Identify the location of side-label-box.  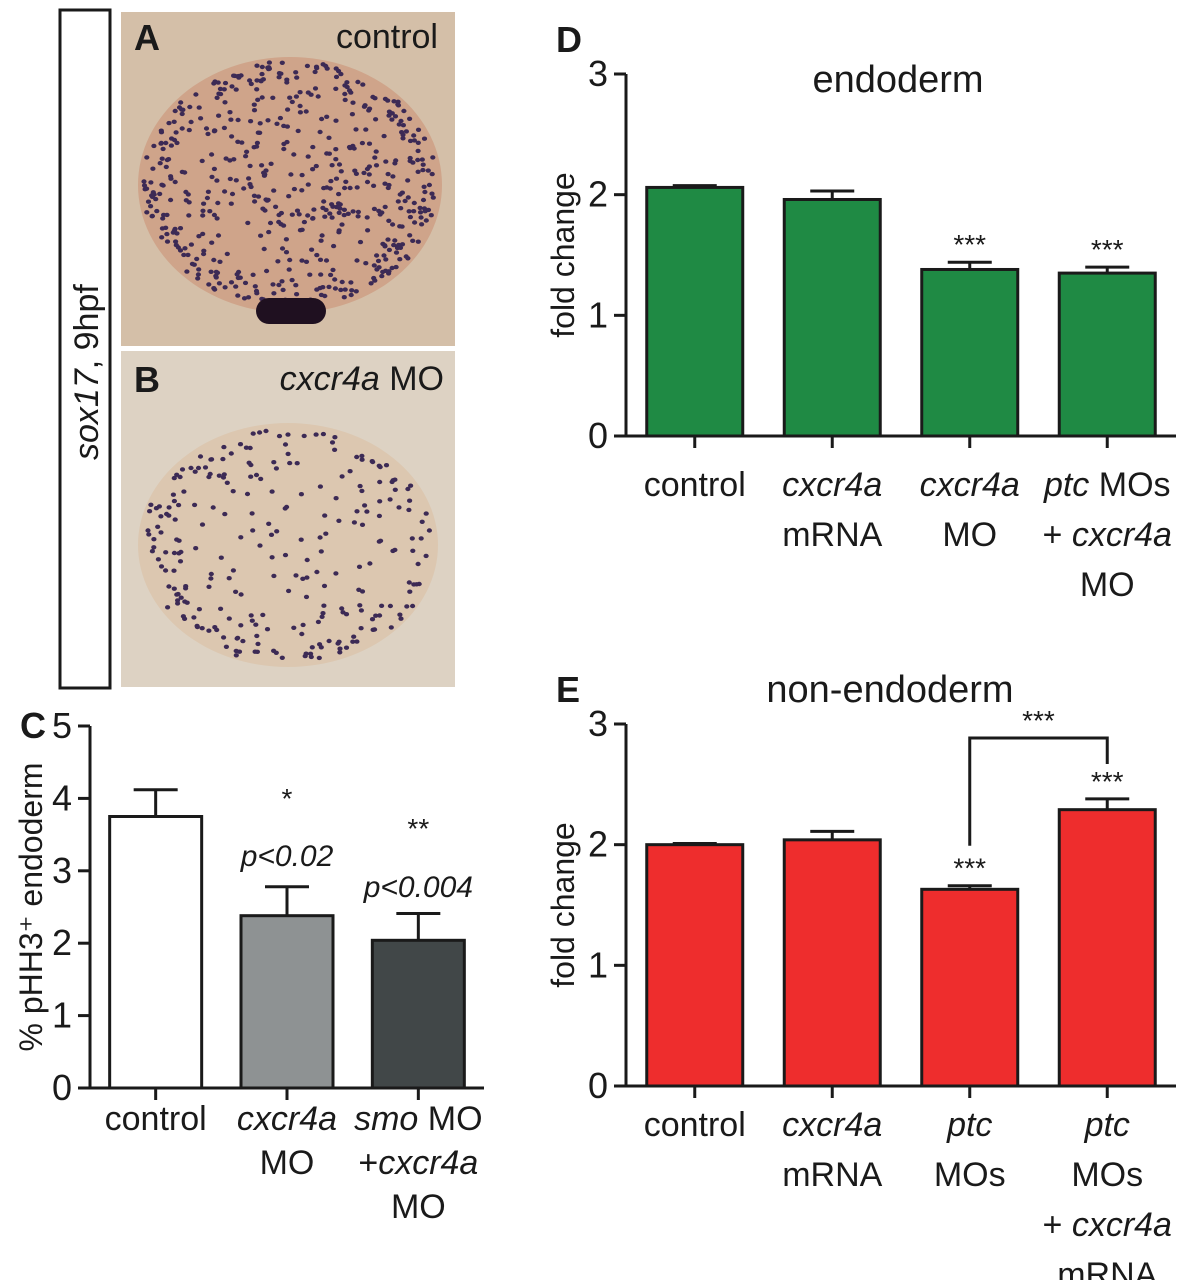
(85, 349).